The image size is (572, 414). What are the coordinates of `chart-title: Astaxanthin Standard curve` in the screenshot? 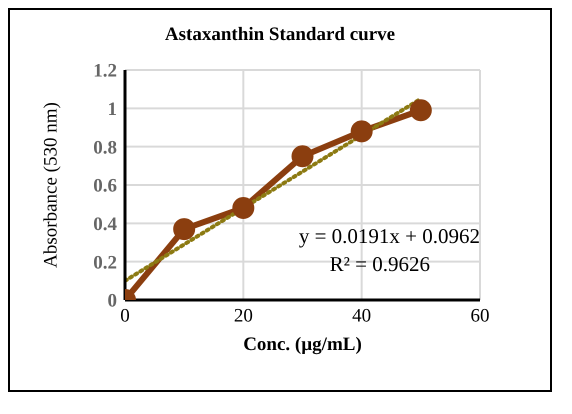 It's located at (280, 35).